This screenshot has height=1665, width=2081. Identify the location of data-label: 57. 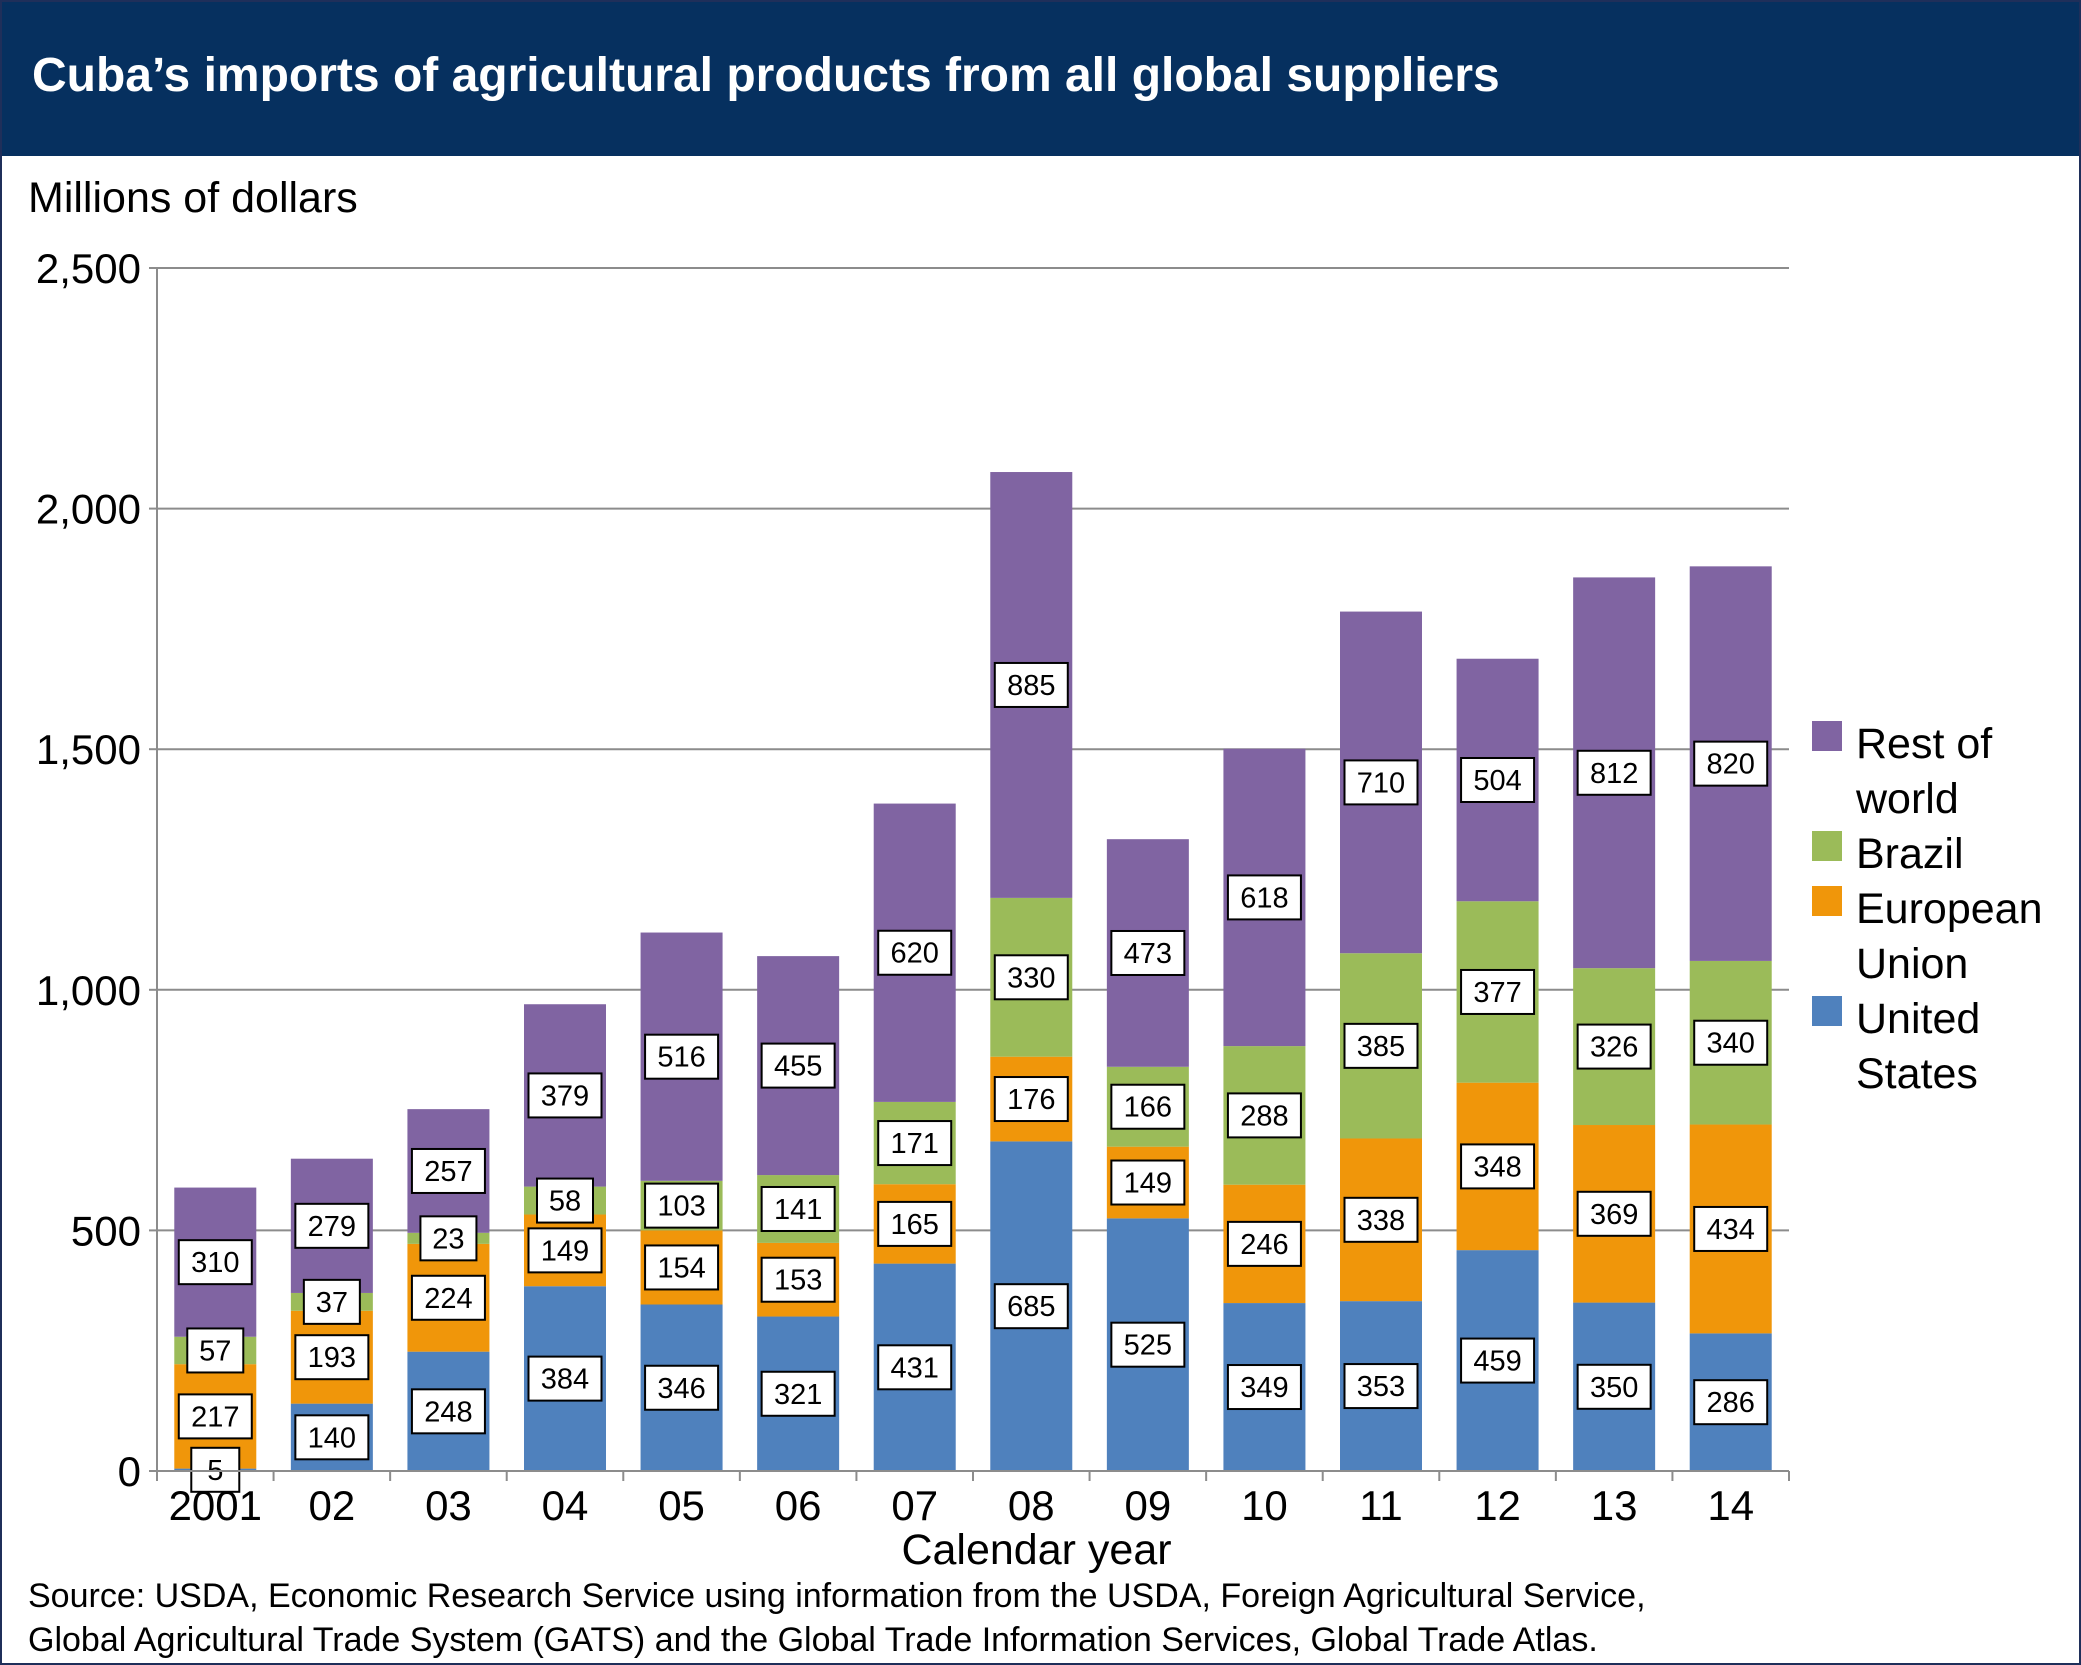
(215, 1351).